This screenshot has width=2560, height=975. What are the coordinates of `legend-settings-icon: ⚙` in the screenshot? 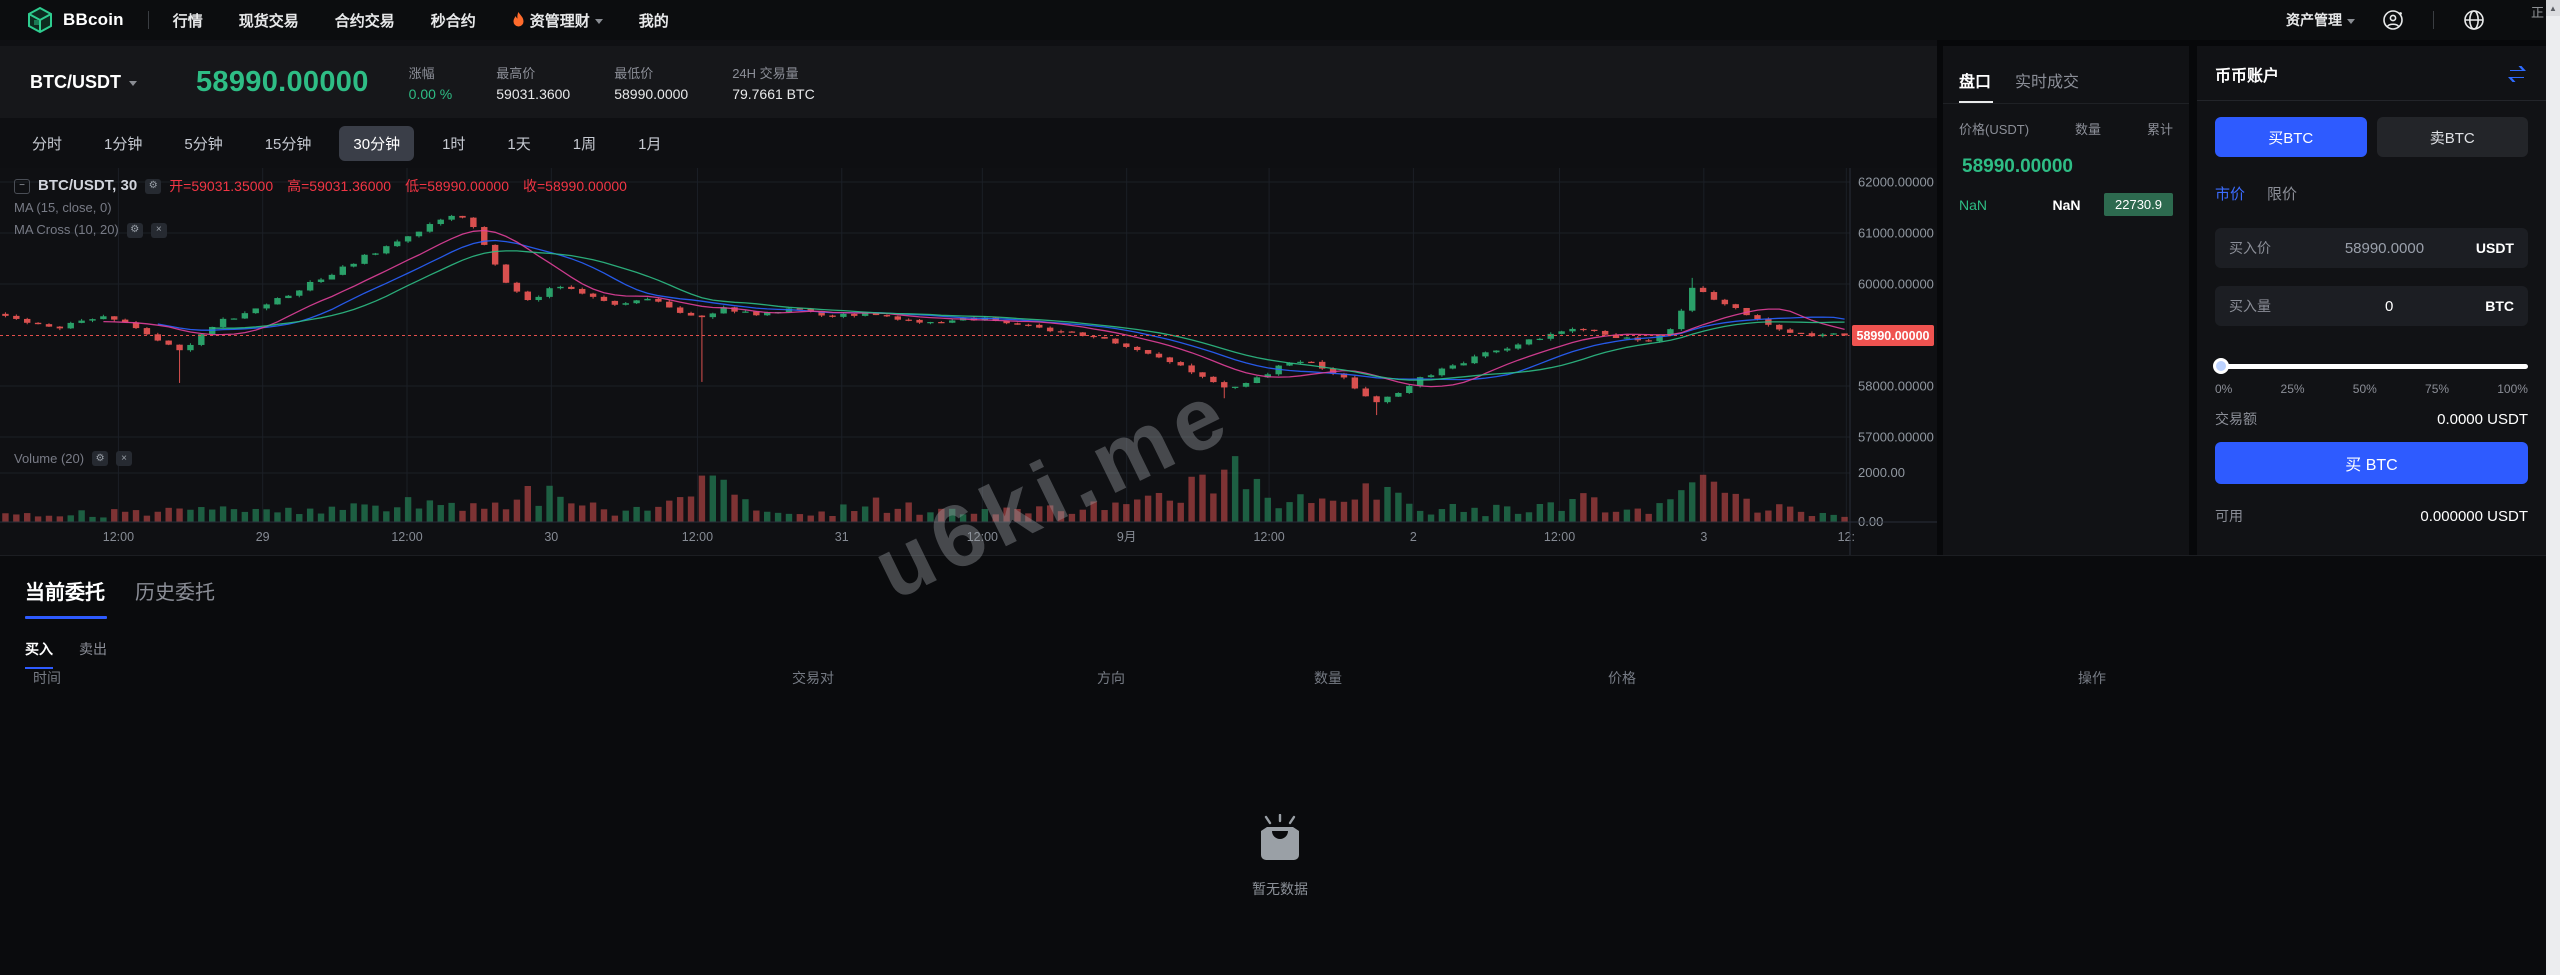 It's located at (153, 186).